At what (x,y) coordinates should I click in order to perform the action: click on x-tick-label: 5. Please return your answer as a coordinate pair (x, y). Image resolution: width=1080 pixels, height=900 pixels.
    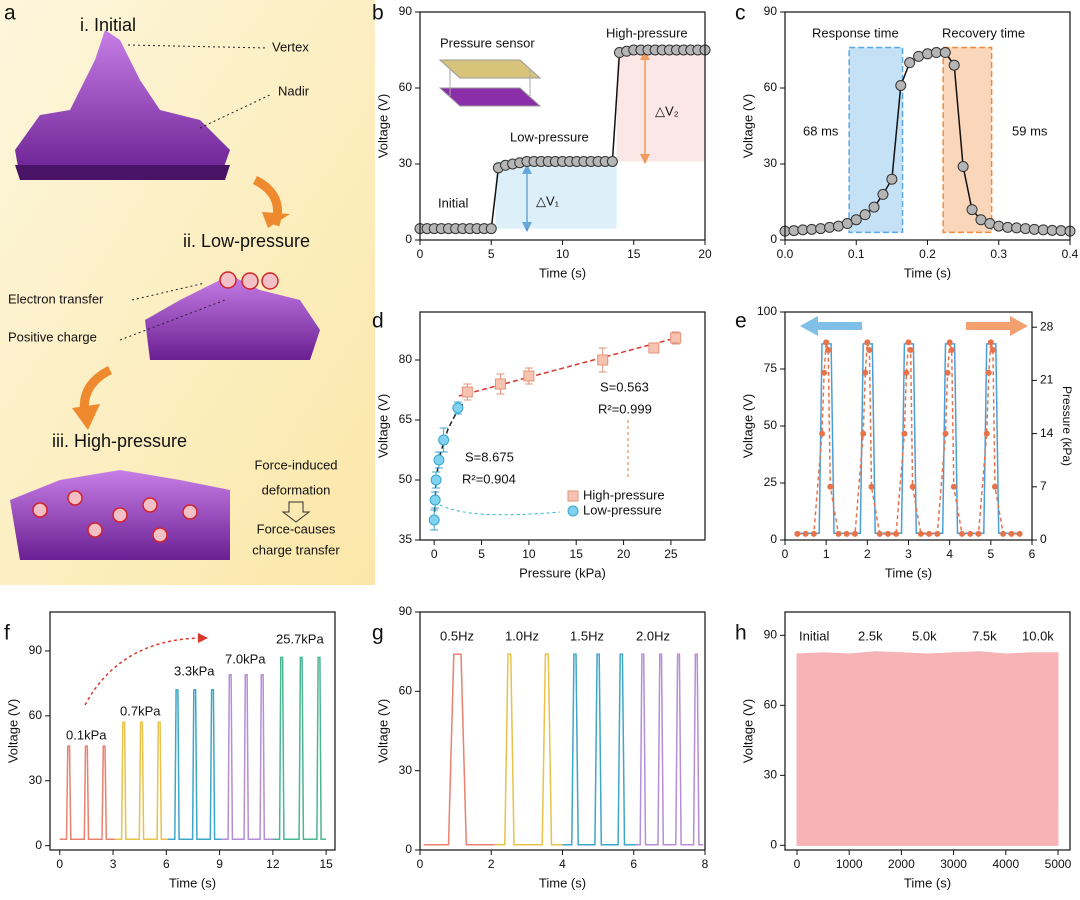
    Looking at the image, I should click on (990, 554).